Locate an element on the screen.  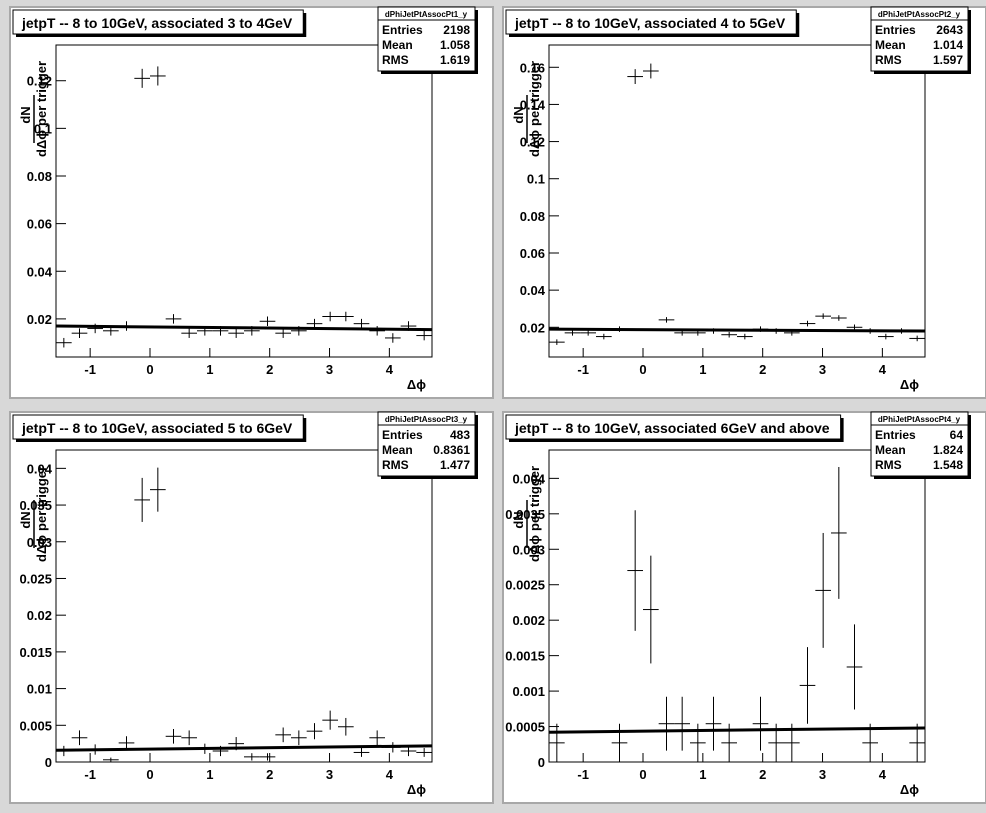
y-tick-label: 0.035 is located at coordinates (35, 505).